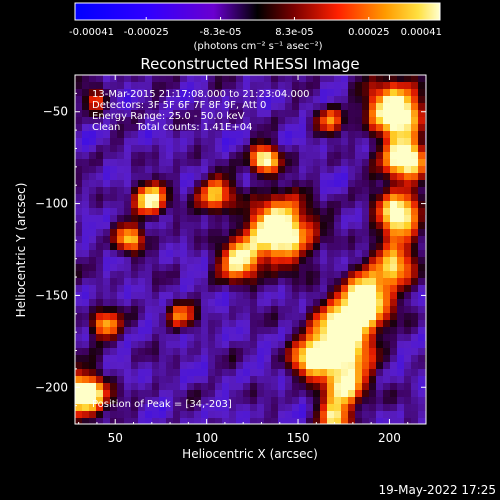 The image size is (500, 500). Describe the element at coordinates (201, 94) in the screenshot. I see `annotation-time-range: 13-Mar-2015 21:17:08.000 to 21:23:04.000` at that location.